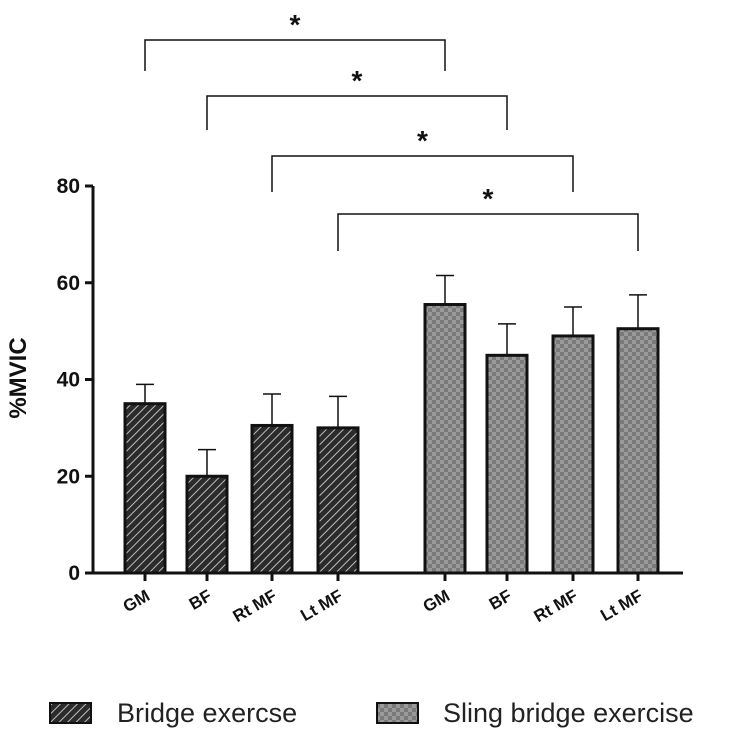 This screenshot has width=740, height=734. What do you see at coordinates (272, 499) in the screenshot?
I see `bar-bridge-rt-mf` at bounding box center [272, 499].